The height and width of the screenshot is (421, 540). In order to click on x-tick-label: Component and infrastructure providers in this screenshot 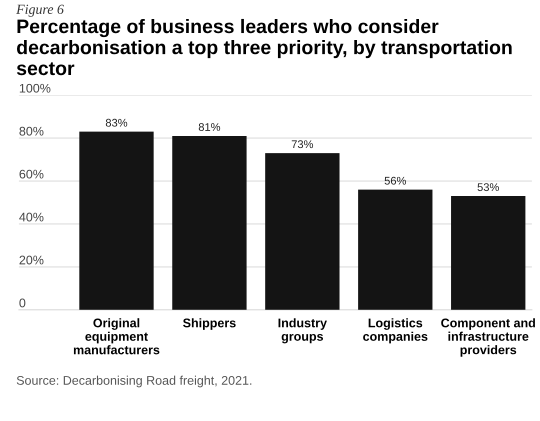, I will do `click(488, 337)`.